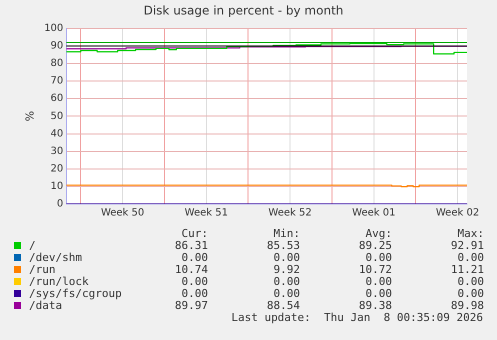  I want to click on x-tick-label: Week 51, so click(206, 213).